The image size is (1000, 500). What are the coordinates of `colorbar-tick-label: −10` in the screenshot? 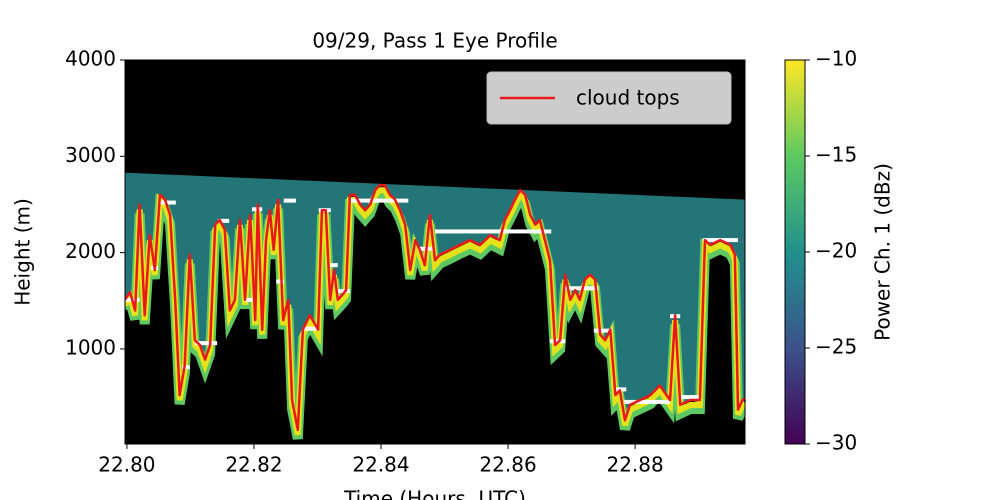 It's located at (836, 59).